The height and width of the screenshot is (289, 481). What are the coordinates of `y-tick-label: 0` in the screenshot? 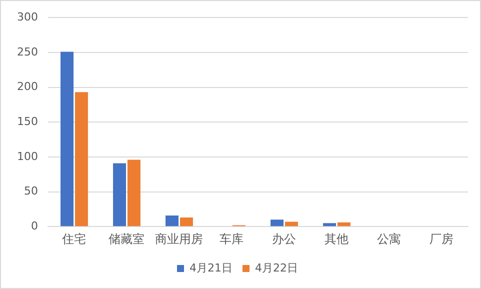 It's located at (34, 225).